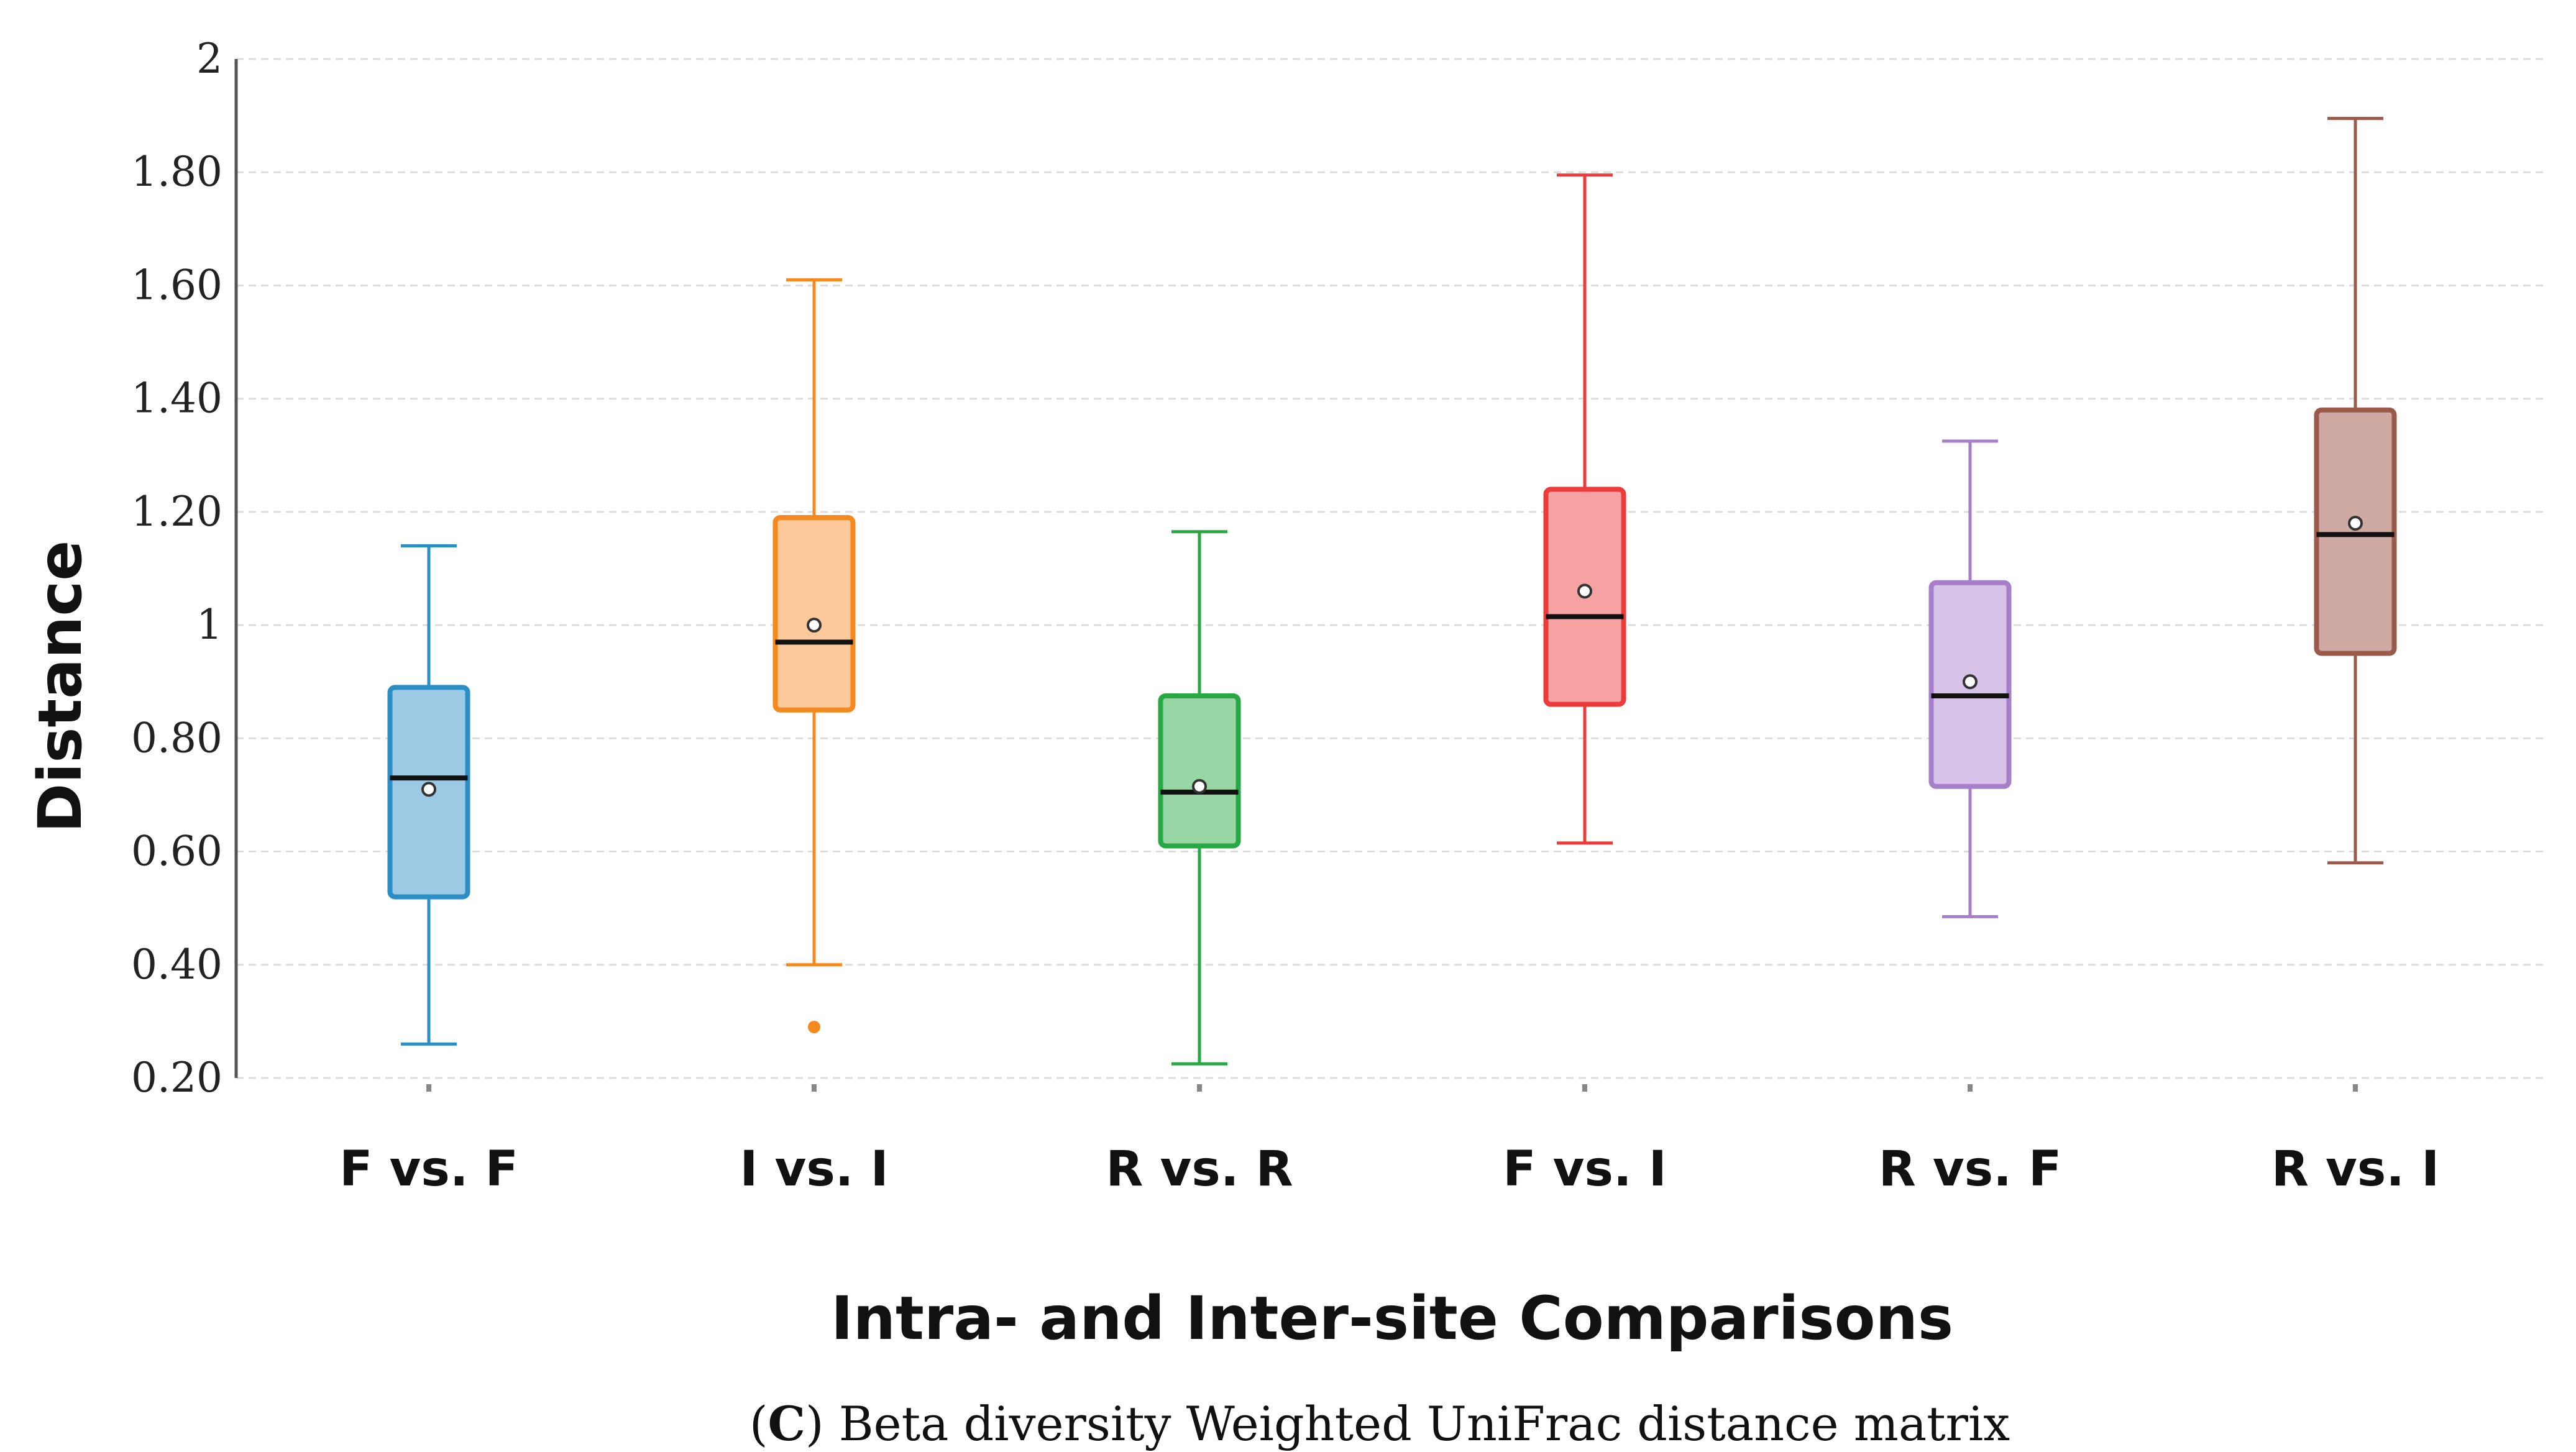  Describe the element at coordinates (814, 1027) in the screenshot. I see `outlier-point` at that location.